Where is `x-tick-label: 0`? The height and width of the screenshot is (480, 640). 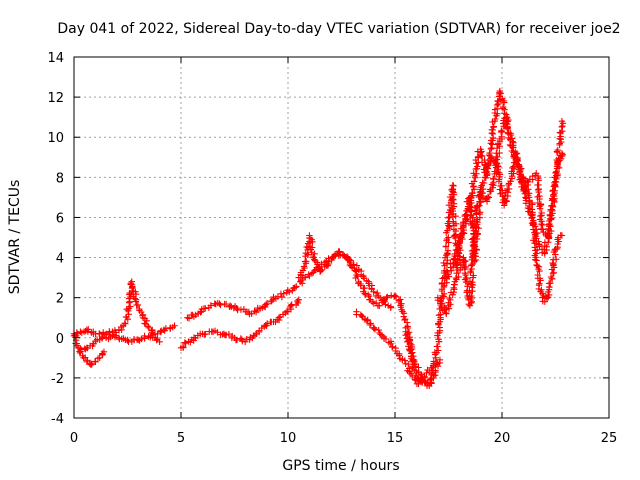 x-tick-label: 0 is located at coordinates (74, 438).